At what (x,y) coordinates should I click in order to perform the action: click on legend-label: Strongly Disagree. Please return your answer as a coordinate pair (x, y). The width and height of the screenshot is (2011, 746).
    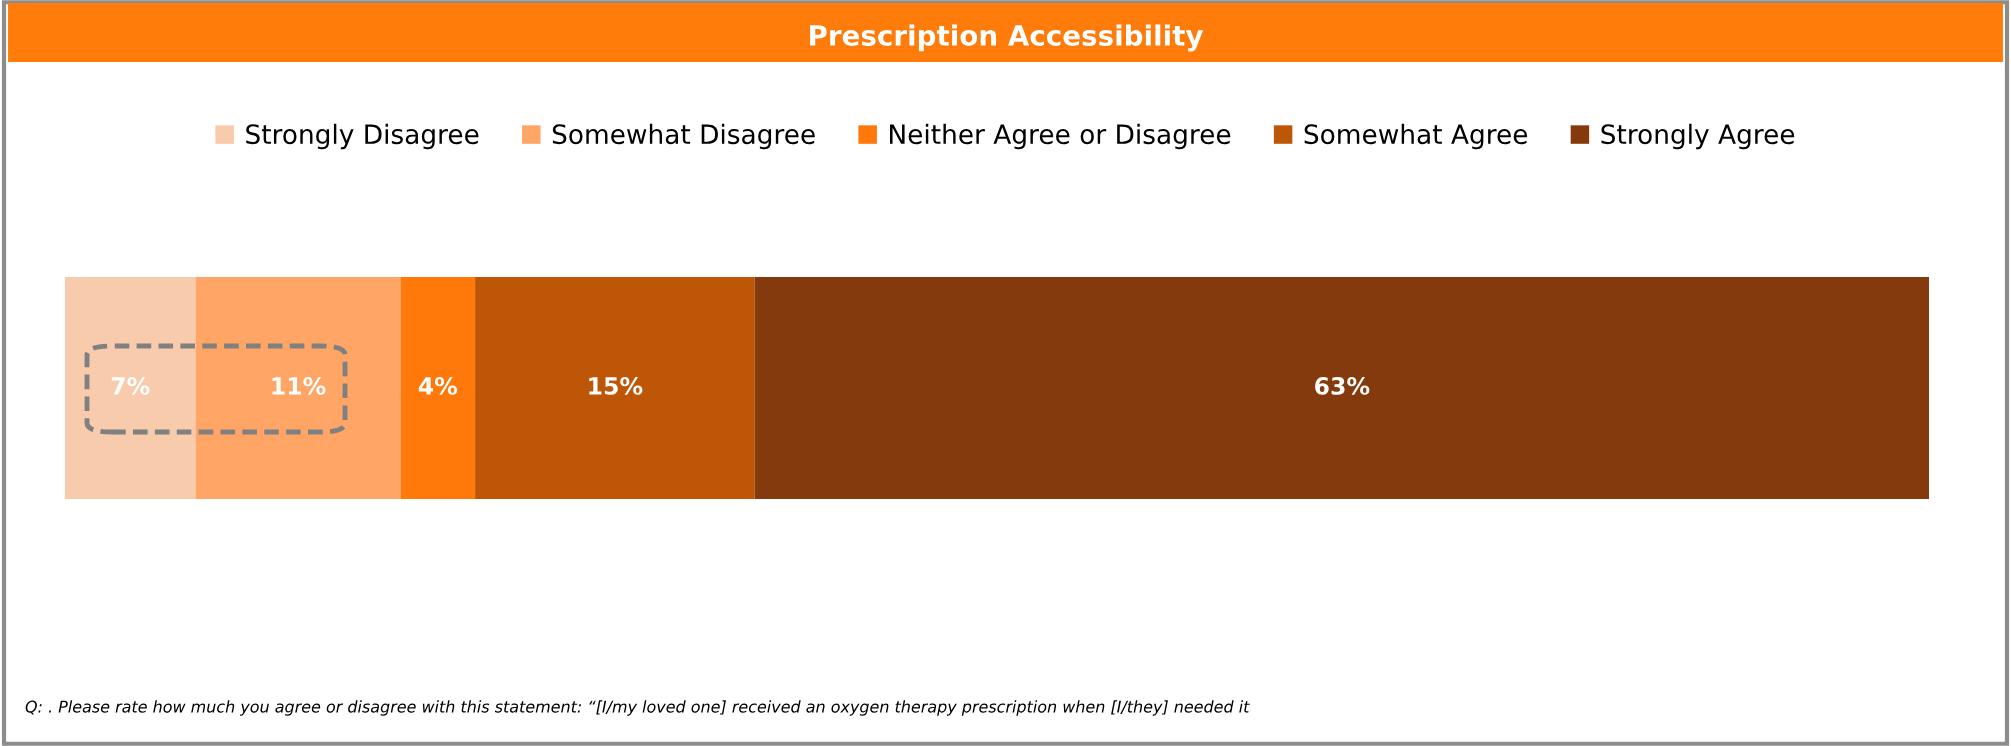
    Looking at the image, I should click on (362, 136).